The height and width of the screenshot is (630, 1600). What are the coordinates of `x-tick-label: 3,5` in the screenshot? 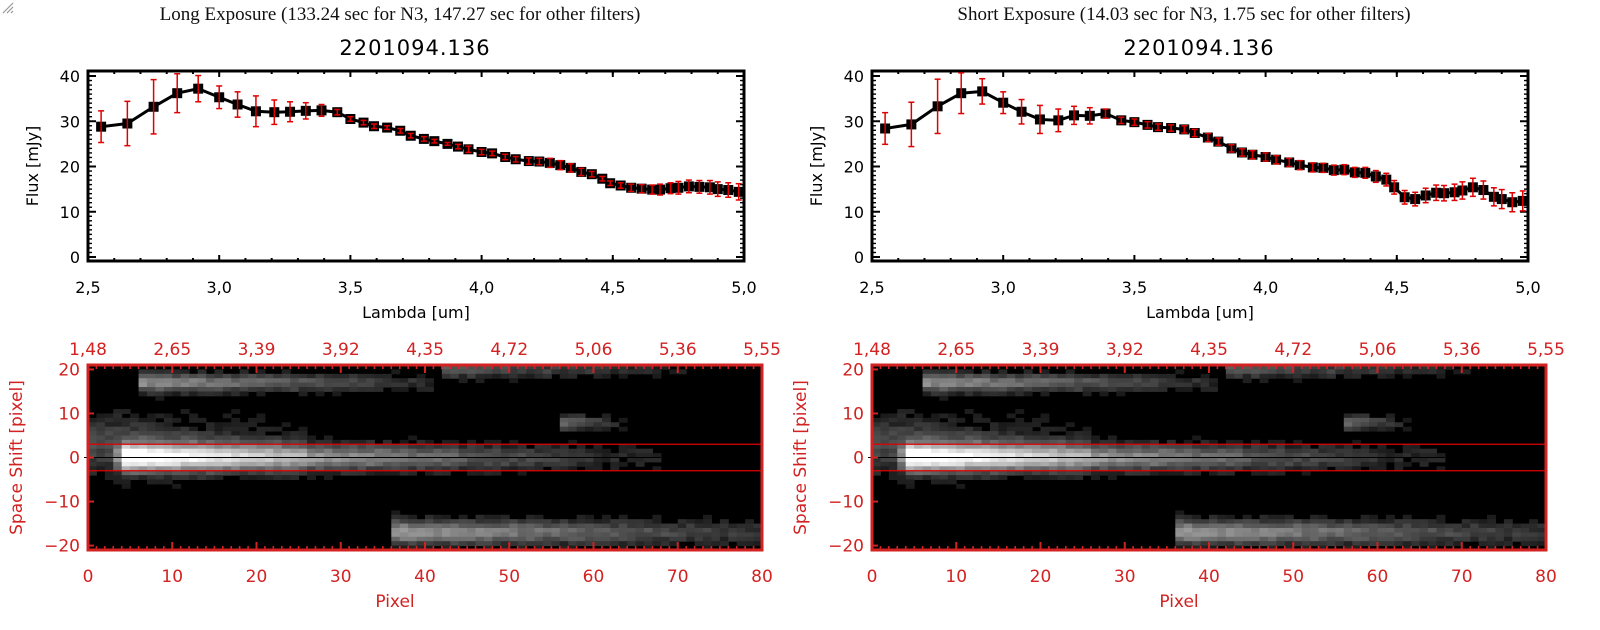 It's located at (1134, 287).